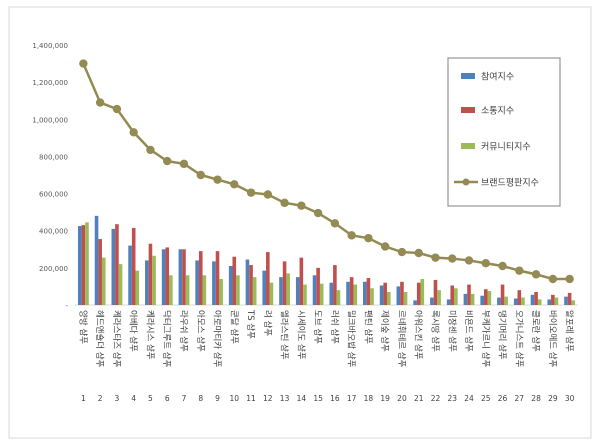 This screenshot has height=446, width=600. Describe the element at coordinates (419, 398) in the screenshot. I see `rank-label: 21` at that location.